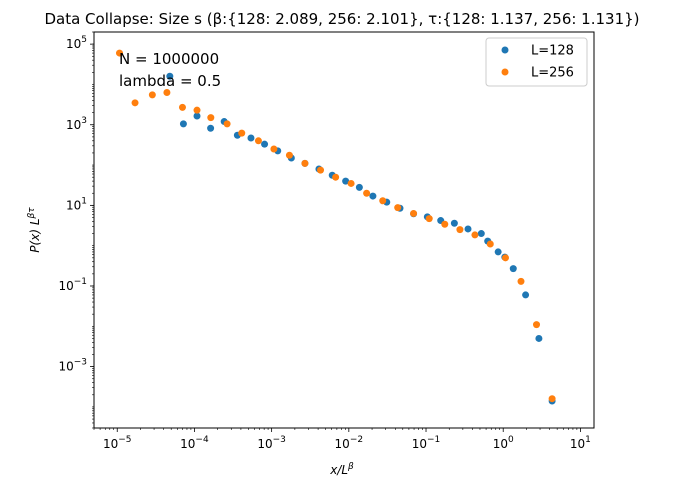 Image resolution: width=685 pixels, height=490 pixels. I want to click on legend-label-l128: L=128, so click(552, 51).